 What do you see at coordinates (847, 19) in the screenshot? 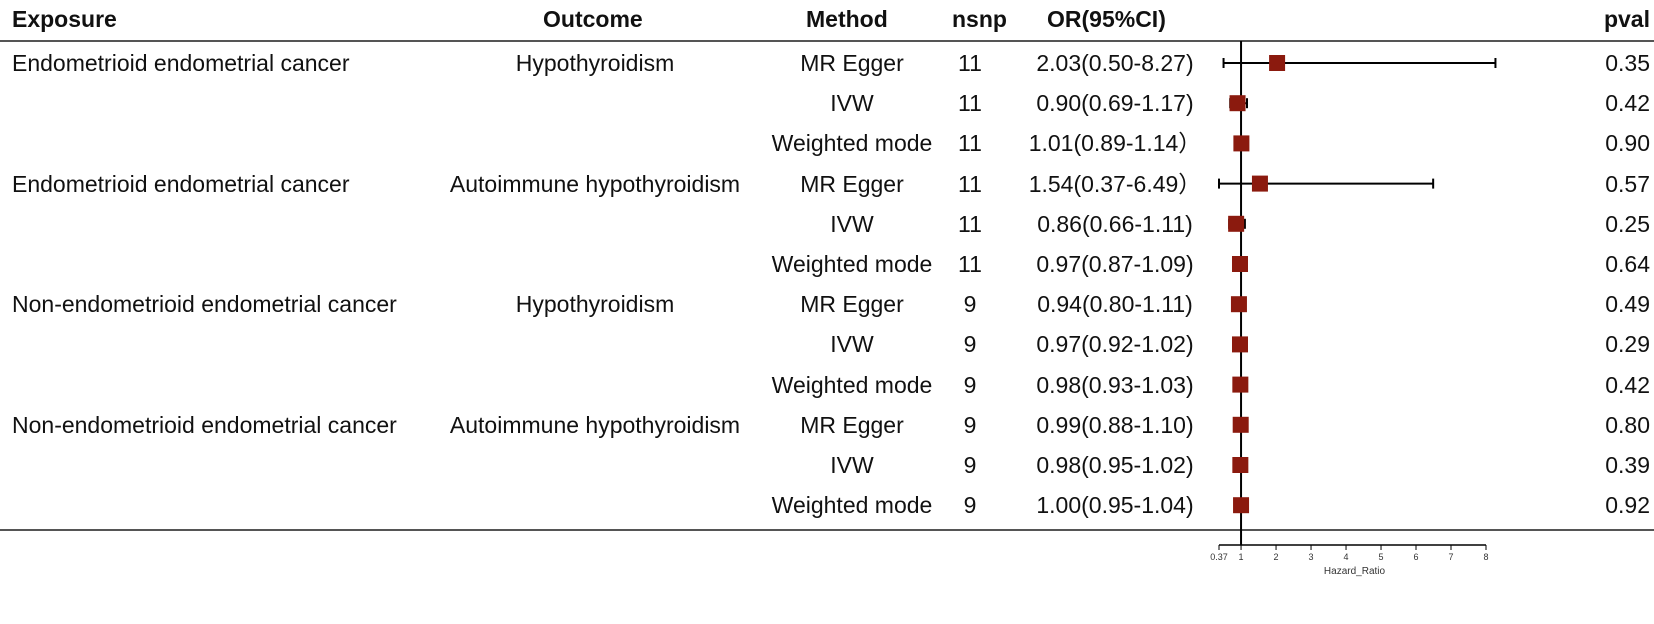
I see `header-method: Method` at bounding box center [847, 19].